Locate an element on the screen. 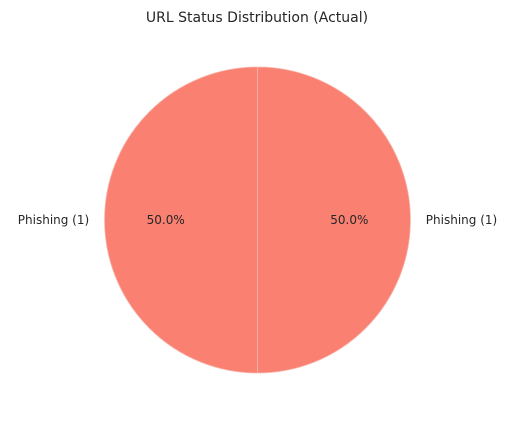  slice-percent-2: 50.0% is located at coordinates (349, 220).